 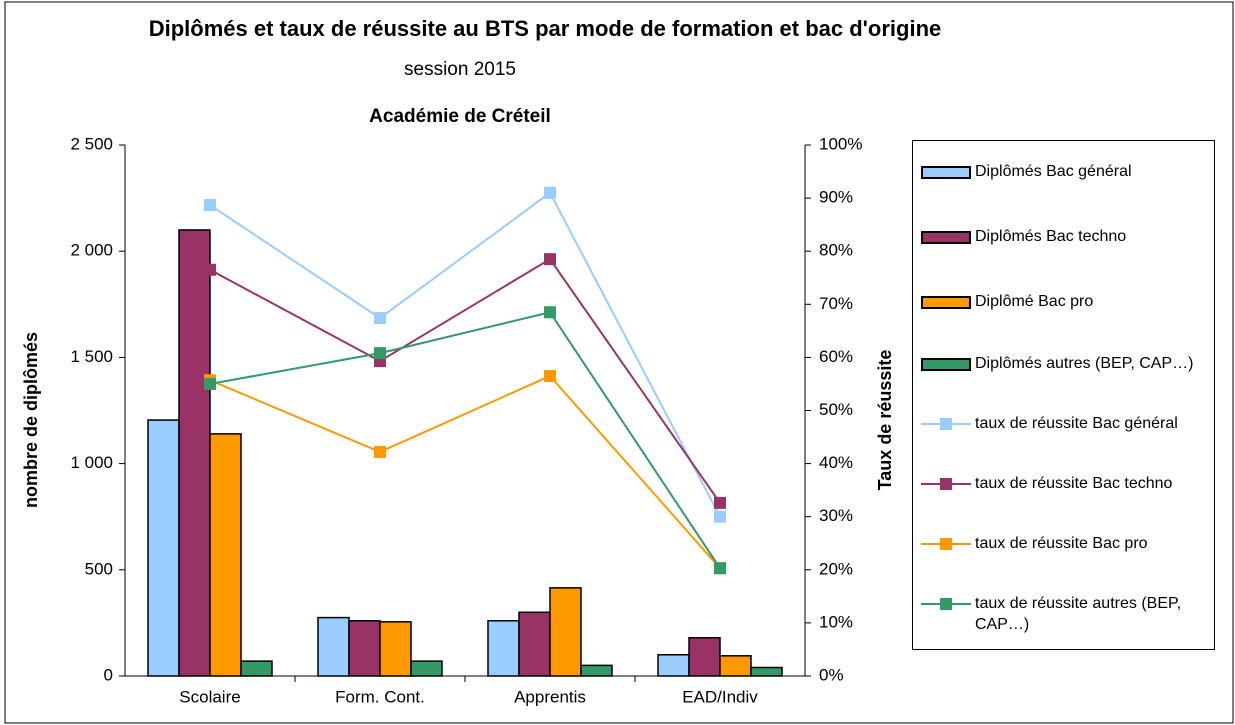 What do you see at coordinates (836, 621) in the screenshot?
I see `y2-tick-label: 10%` at bounding box center [836, 621].